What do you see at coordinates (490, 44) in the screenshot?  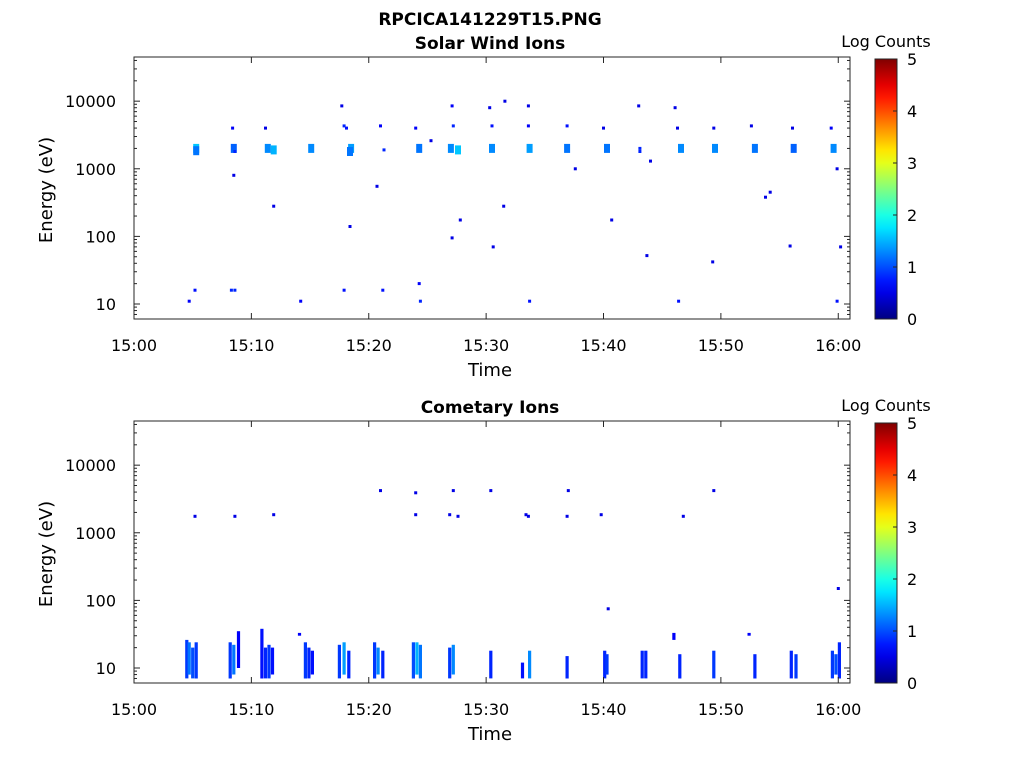 I see `solar-wind-title: Solar Wind Ions` at bounding box center [490, 44].